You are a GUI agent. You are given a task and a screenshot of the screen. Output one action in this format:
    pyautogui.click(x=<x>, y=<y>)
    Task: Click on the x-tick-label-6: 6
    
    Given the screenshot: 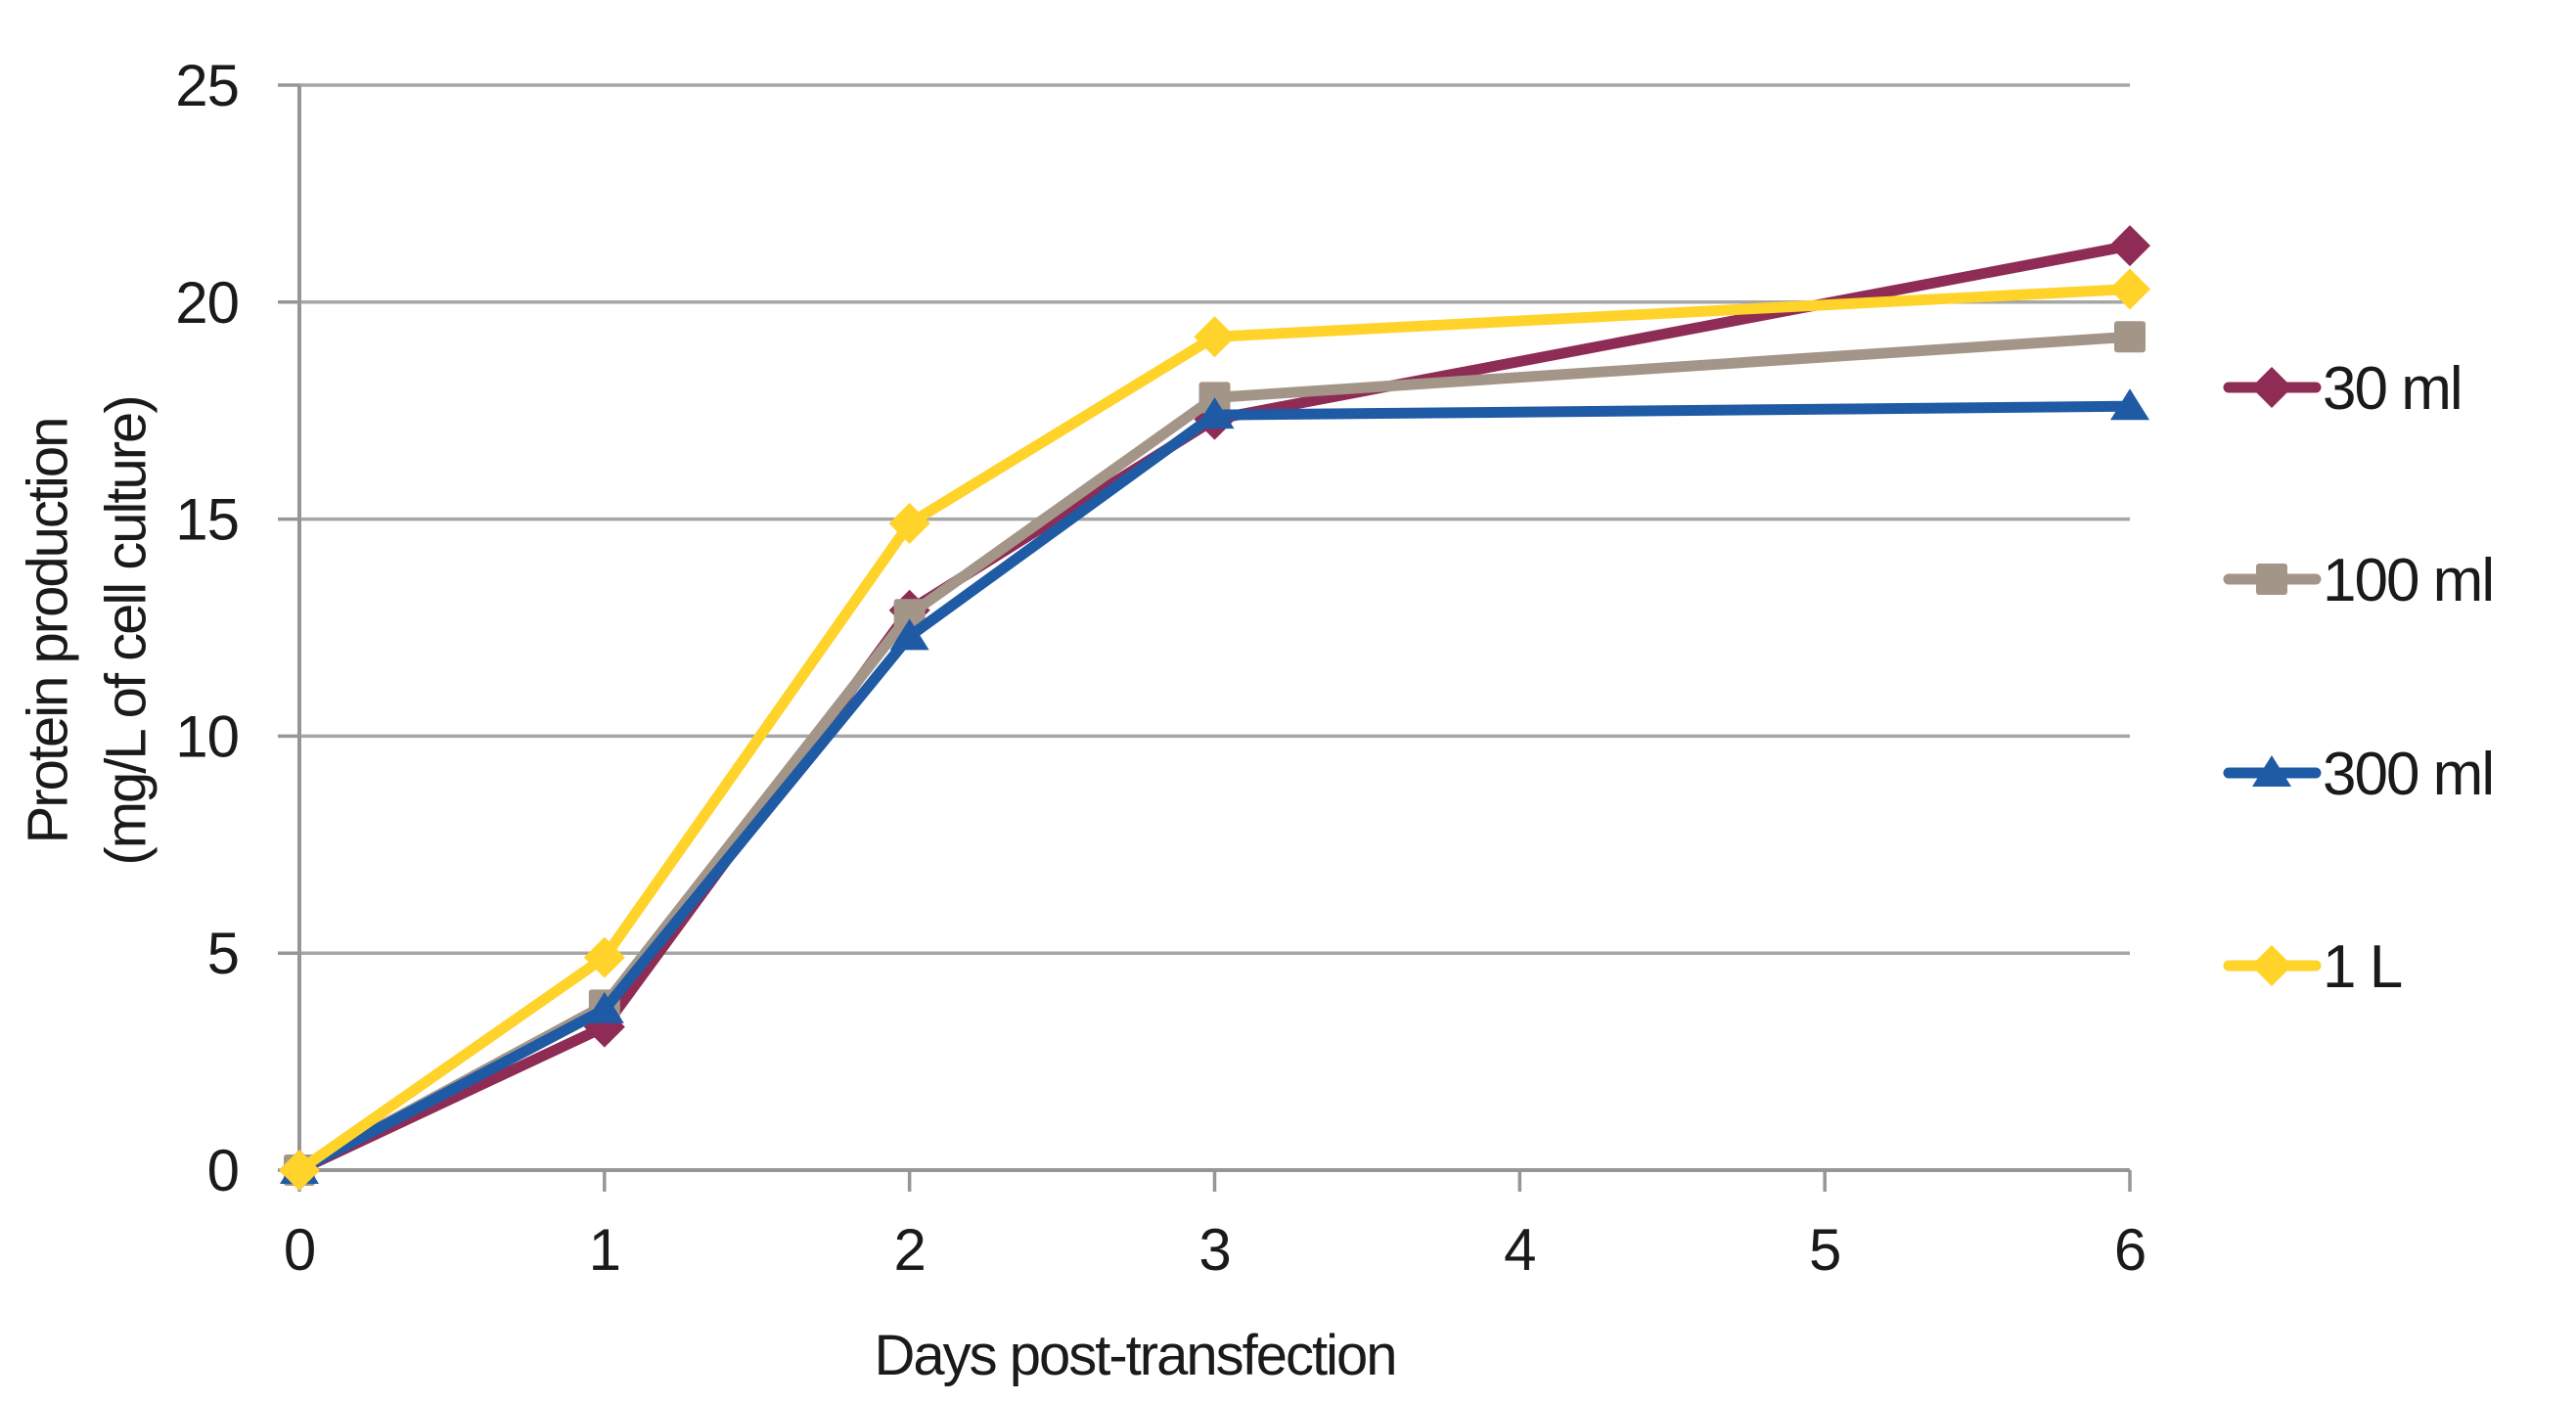 What is the action you would take?
    pyautogui.click(x=2130, y=1250)
    